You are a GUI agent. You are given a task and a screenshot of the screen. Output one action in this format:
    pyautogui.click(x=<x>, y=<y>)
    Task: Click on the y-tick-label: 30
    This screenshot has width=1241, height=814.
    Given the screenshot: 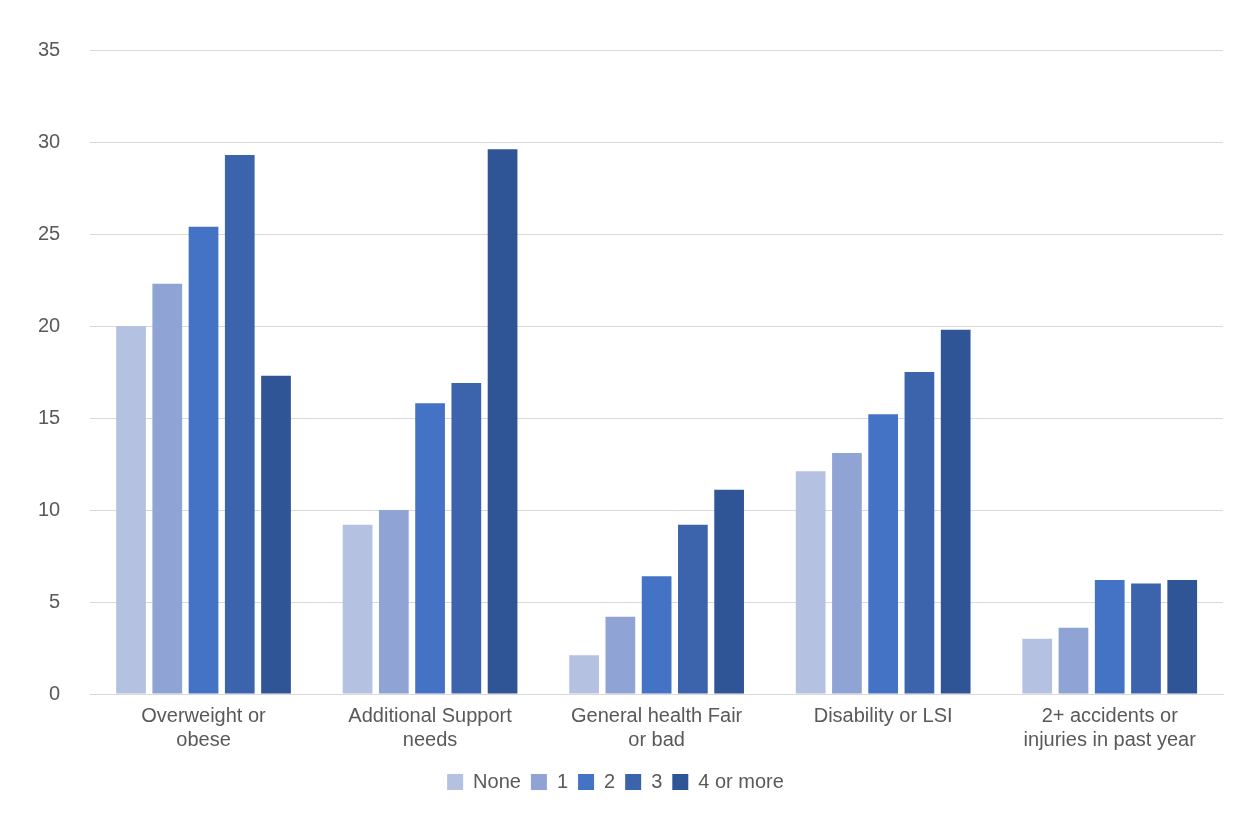 What is the action you would take?
    pyautogui.click(x=49, y=140)
    